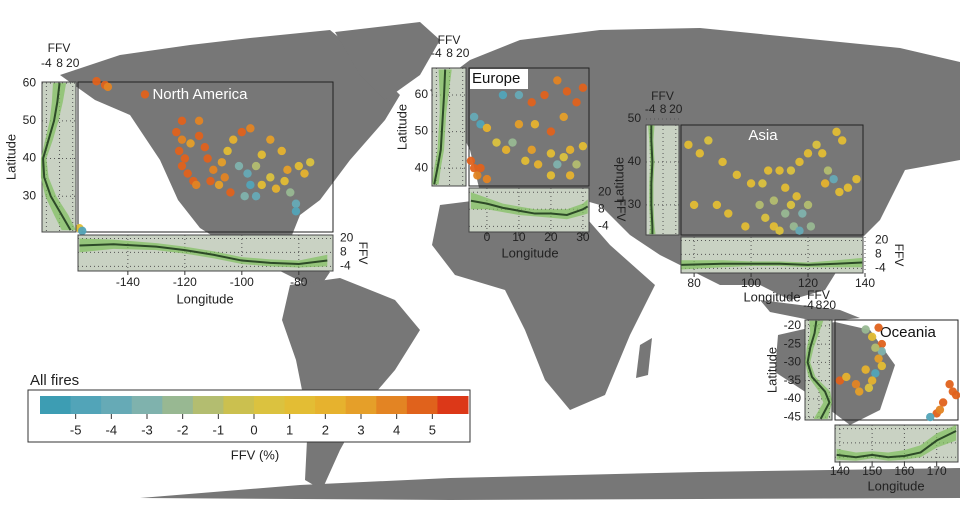  I want to click on indonesia, so click(810, 311).